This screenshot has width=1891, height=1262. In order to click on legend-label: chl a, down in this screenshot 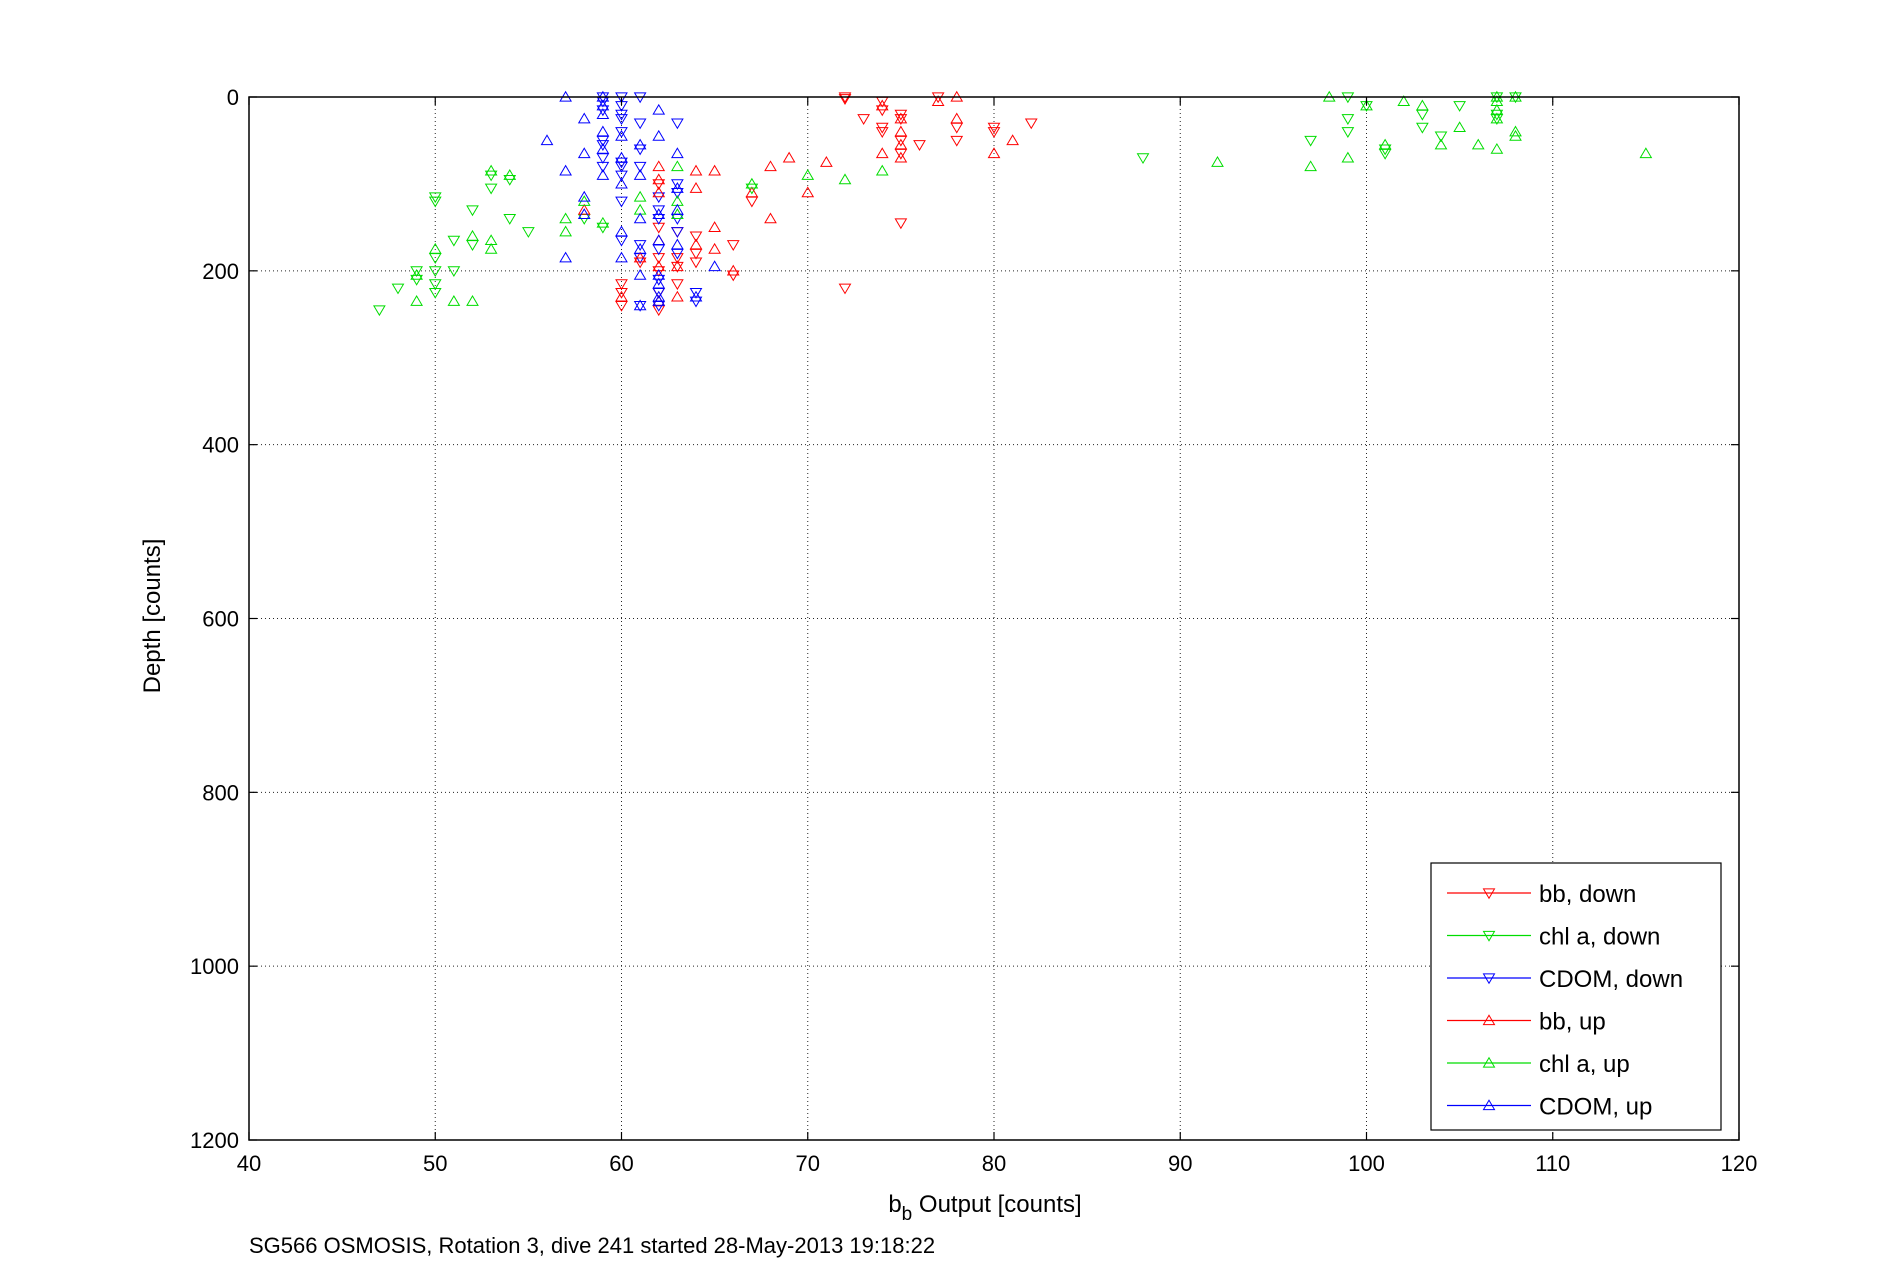, I will do `click(1599, 937)`.